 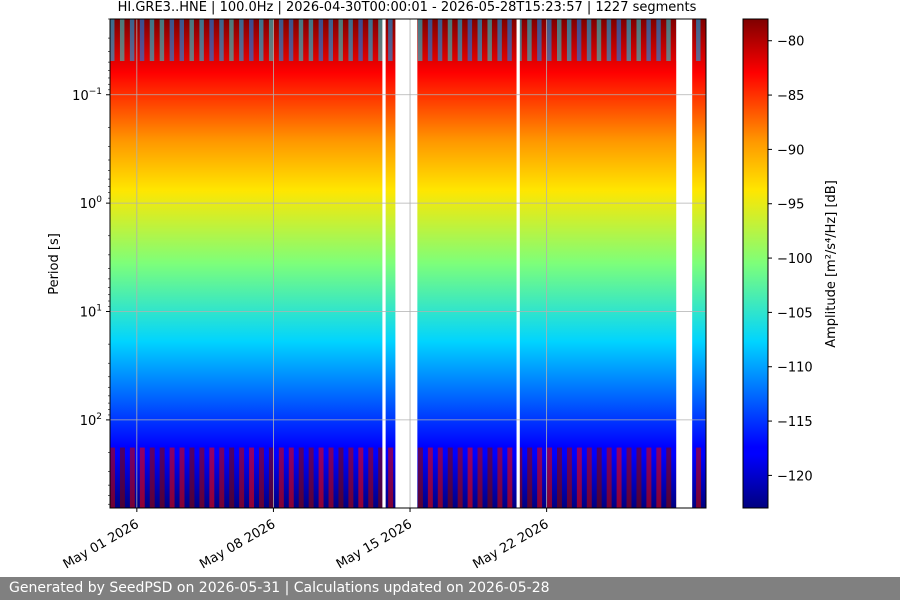 I want to click on colorbar-tick-label: −95, so click(x=790, y=205).